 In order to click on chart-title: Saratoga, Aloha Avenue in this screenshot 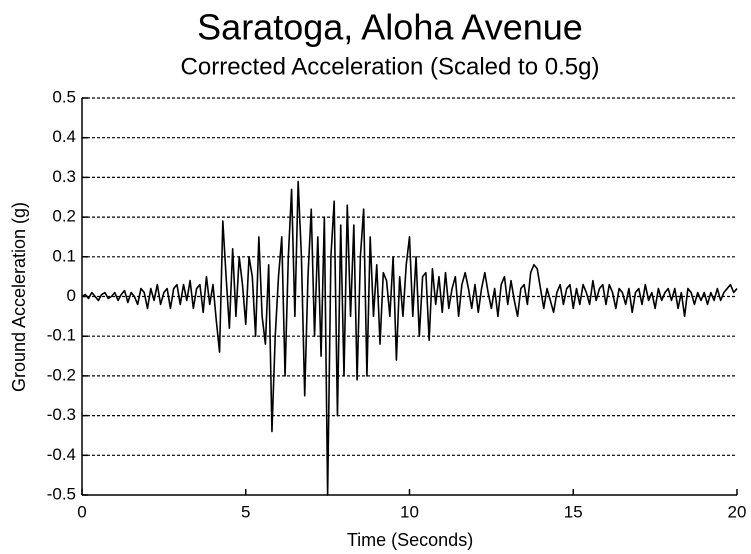, I will do `click(390, 27)`.